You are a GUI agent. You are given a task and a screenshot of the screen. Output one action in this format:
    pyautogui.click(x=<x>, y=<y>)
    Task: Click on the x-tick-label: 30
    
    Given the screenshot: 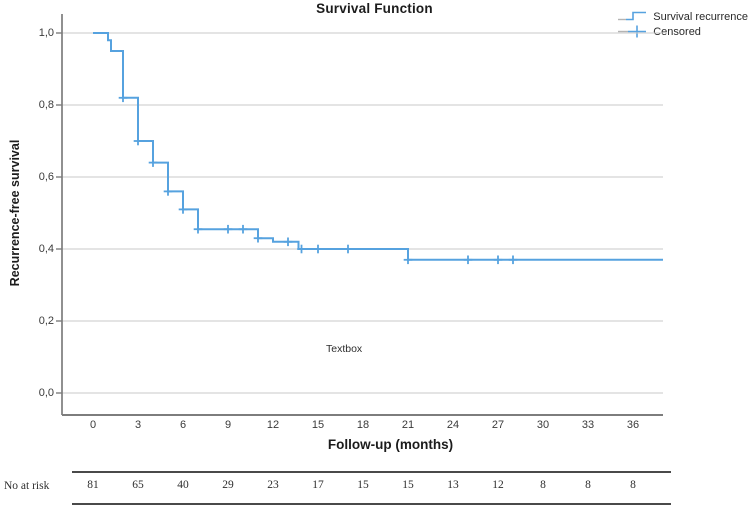 What is the action you would take?
    pyautogui.click(x=543, y=425)
    